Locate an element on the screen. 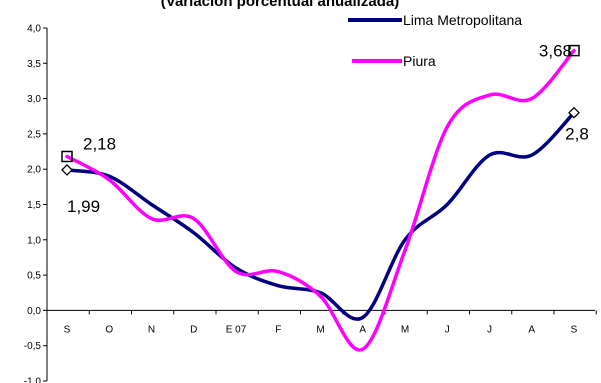  y-tick-label: 3,5 is located at coordinates (34, 64).